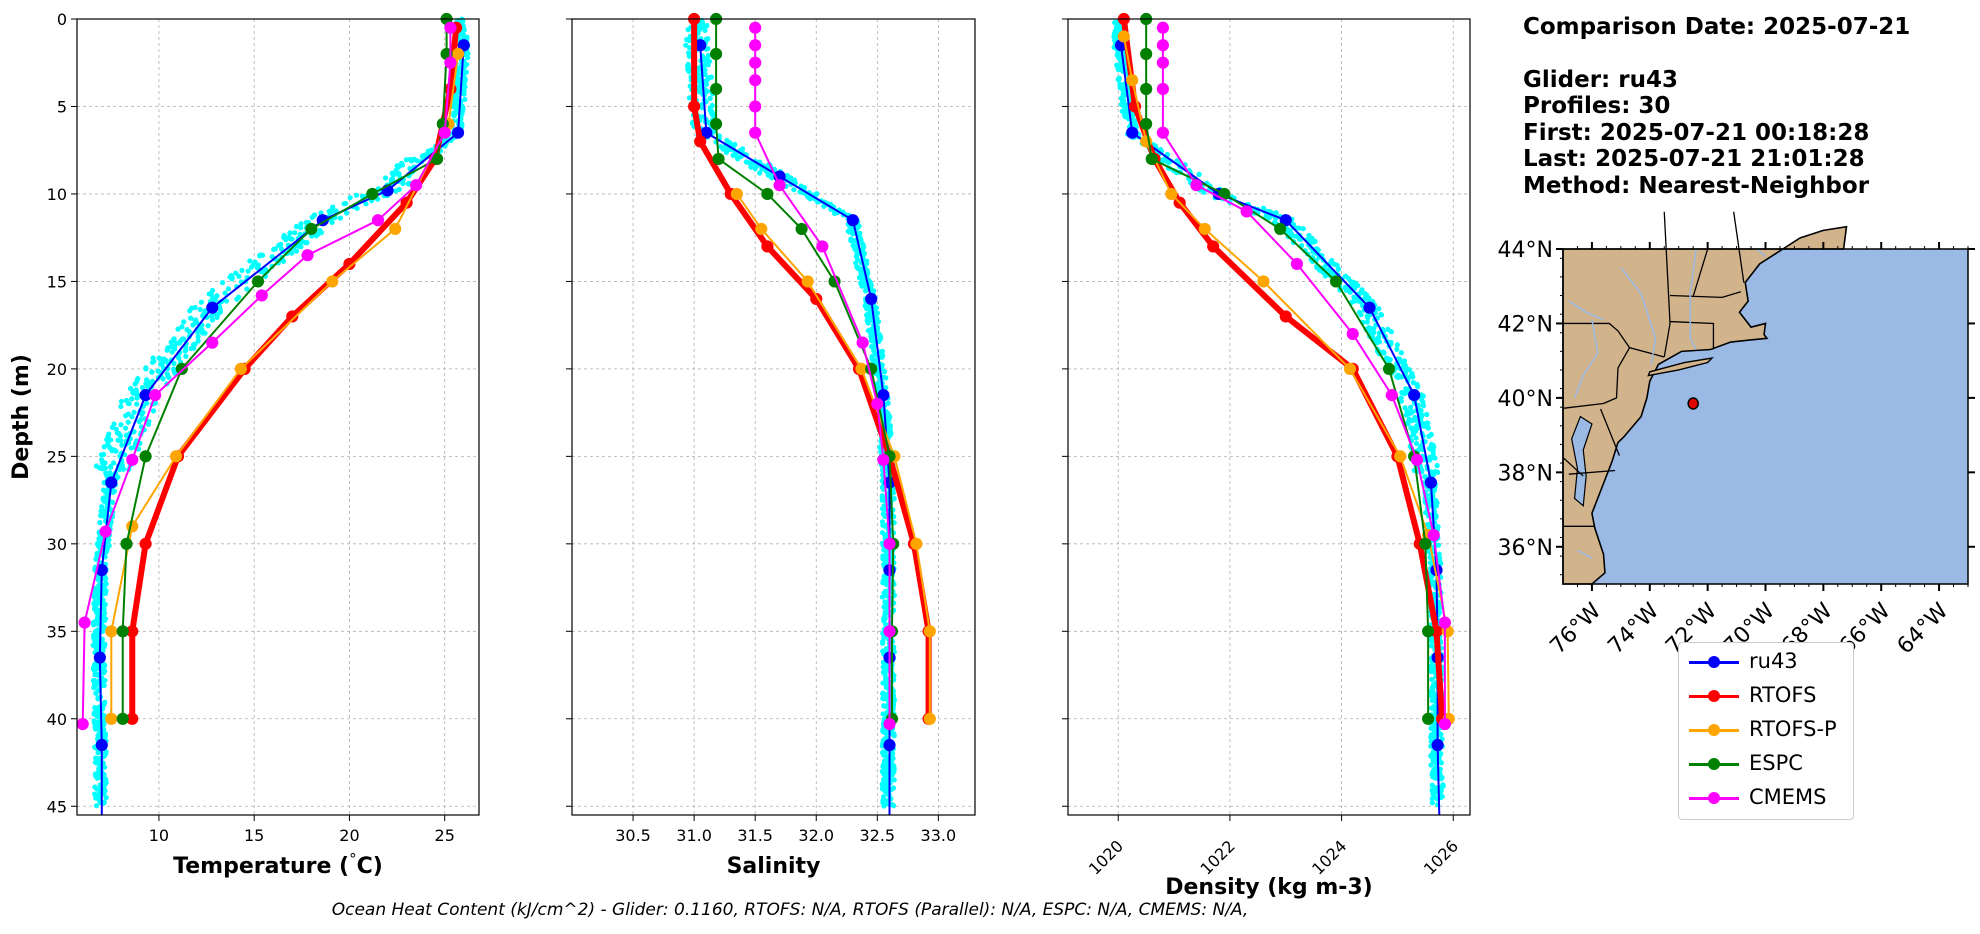  What do you see at coordinates (1717, 27) in the screenshot?
I see `comparison-date: Comparison Date: 2025-07-21` at bounding box center [1717, 27].